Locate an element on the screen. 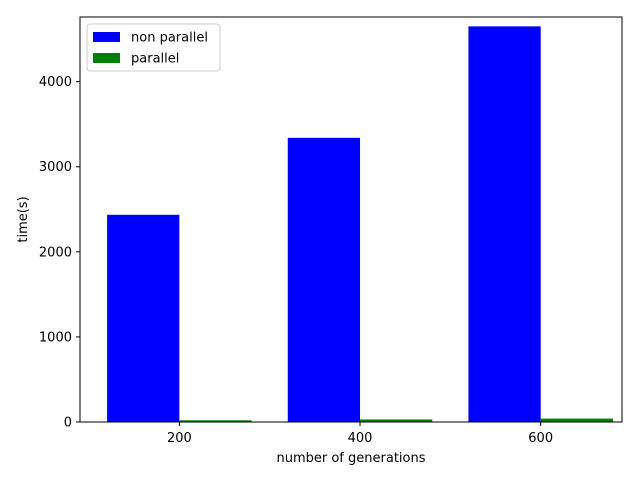 This screenshot has width=640, height=480. legend: non parallel parallel is located at coordinates (153, 47).